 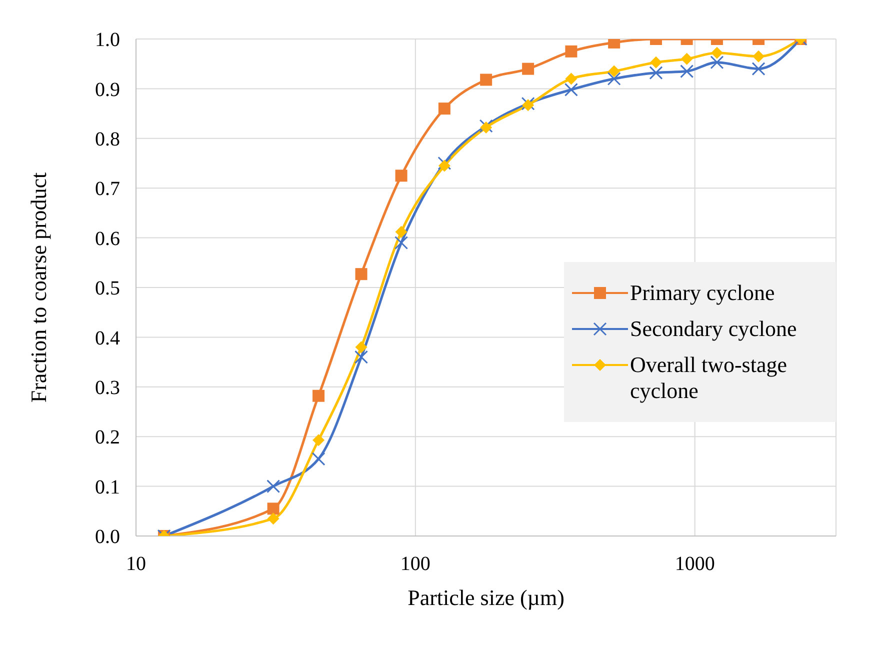 What do you see at coordinates (107, 139) in the screenshot?
I see `y-tick-label: 0.8` at bounding box center [107, 139].